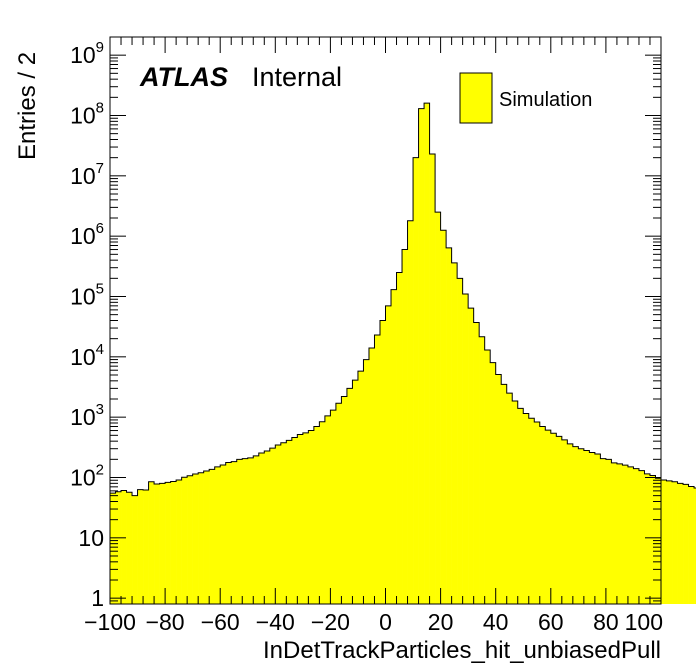 This screenshot has width=696, height=672. Describe the element at coordinates (275, 622) in the screenshot. I see `x-tick-label: −40` at that location.